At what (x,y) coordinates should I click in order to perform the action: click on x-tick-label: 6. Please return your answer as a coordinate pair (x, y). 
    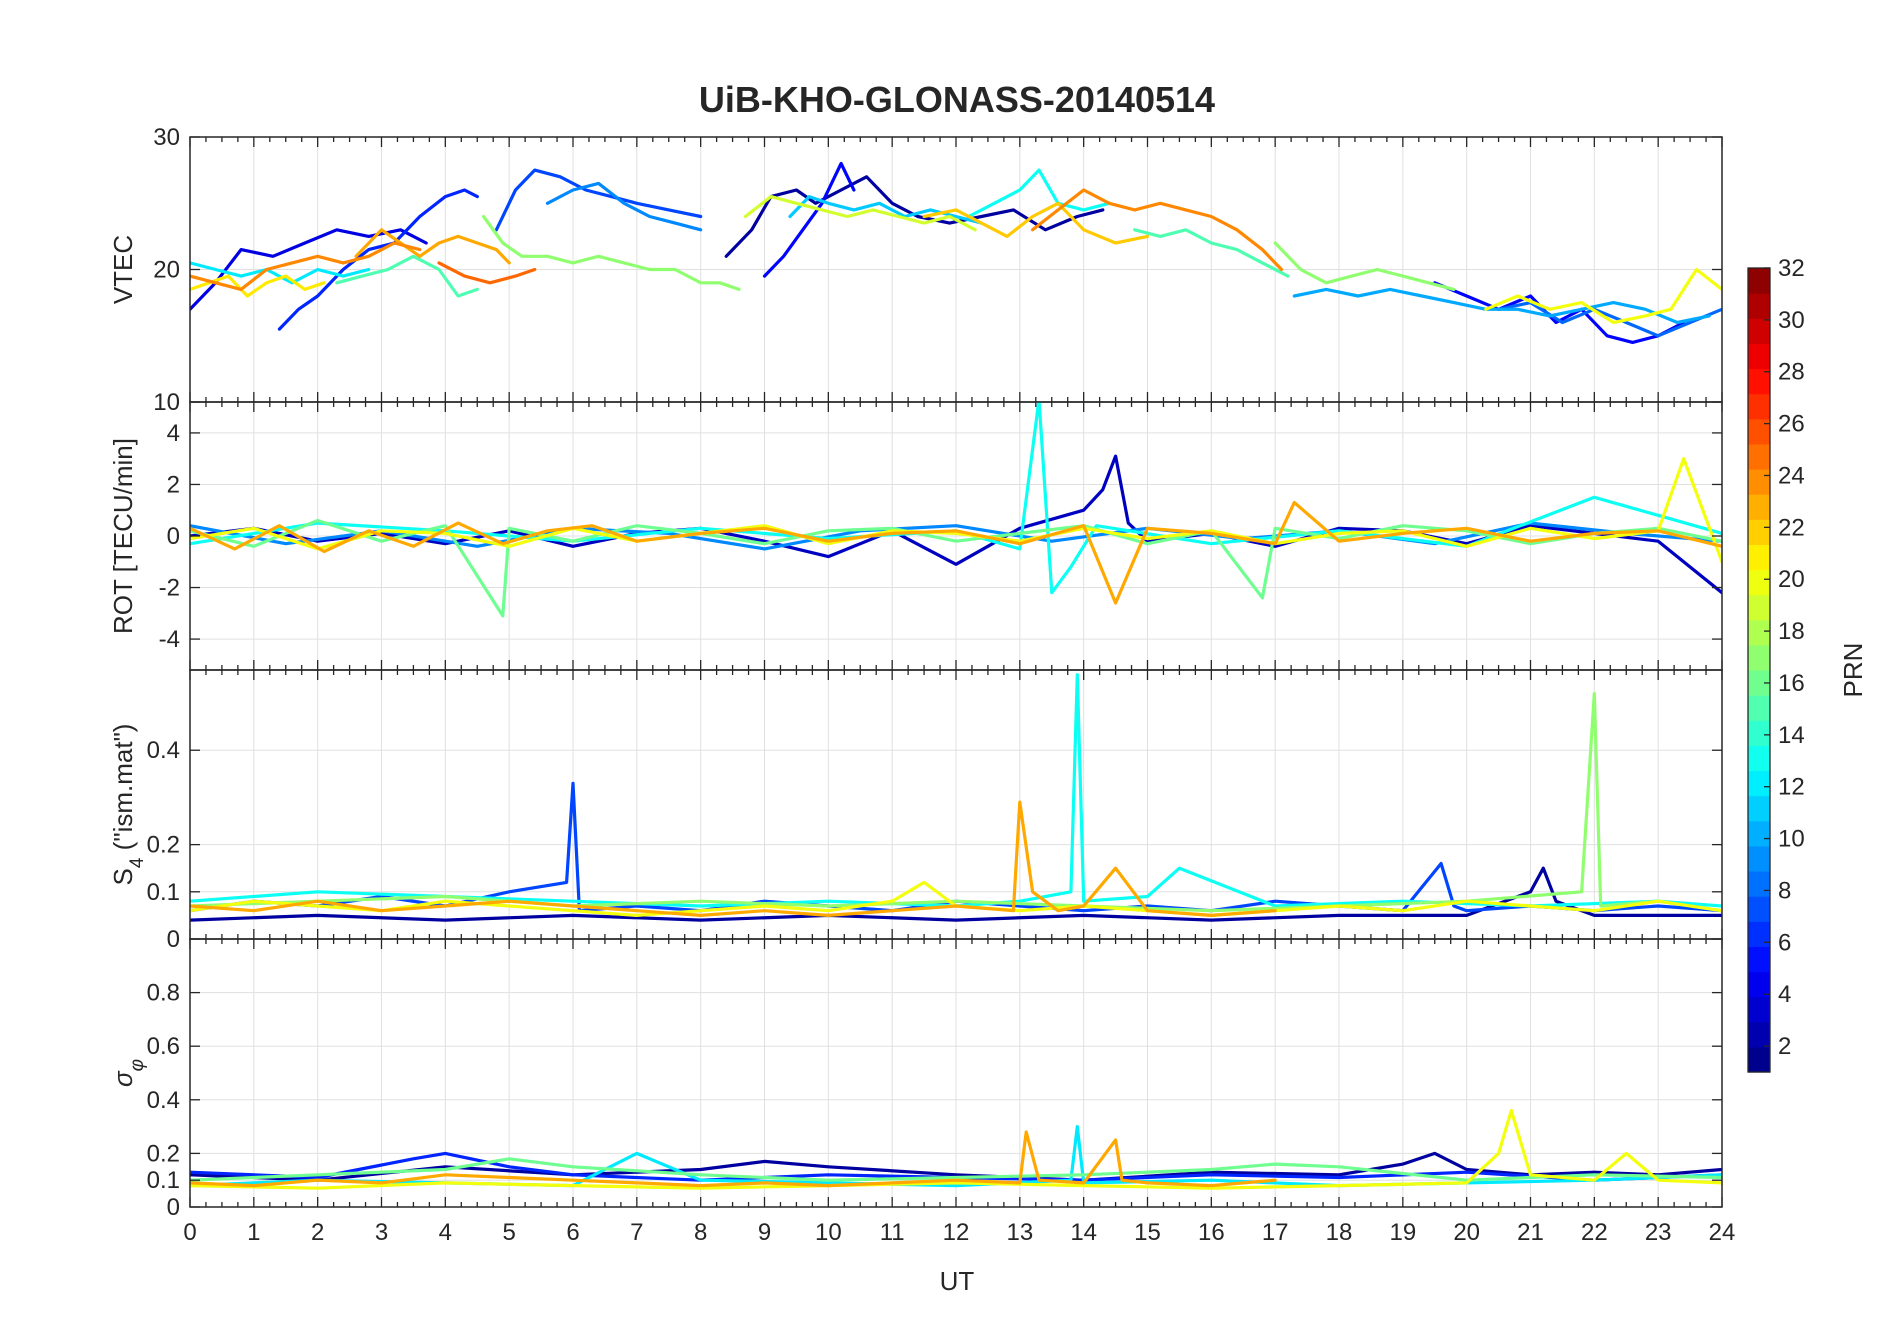
    Looking at the image, I should click on (572, 1232).